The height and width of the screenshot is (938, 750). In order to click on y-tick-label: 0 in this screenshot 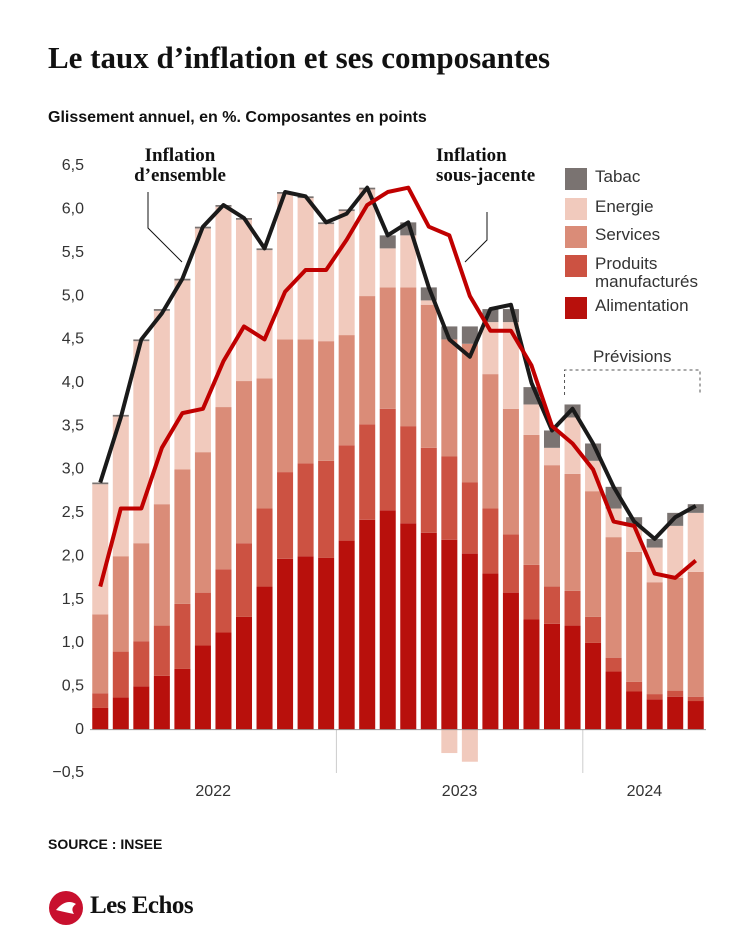, I will do `click(79, 729)`.